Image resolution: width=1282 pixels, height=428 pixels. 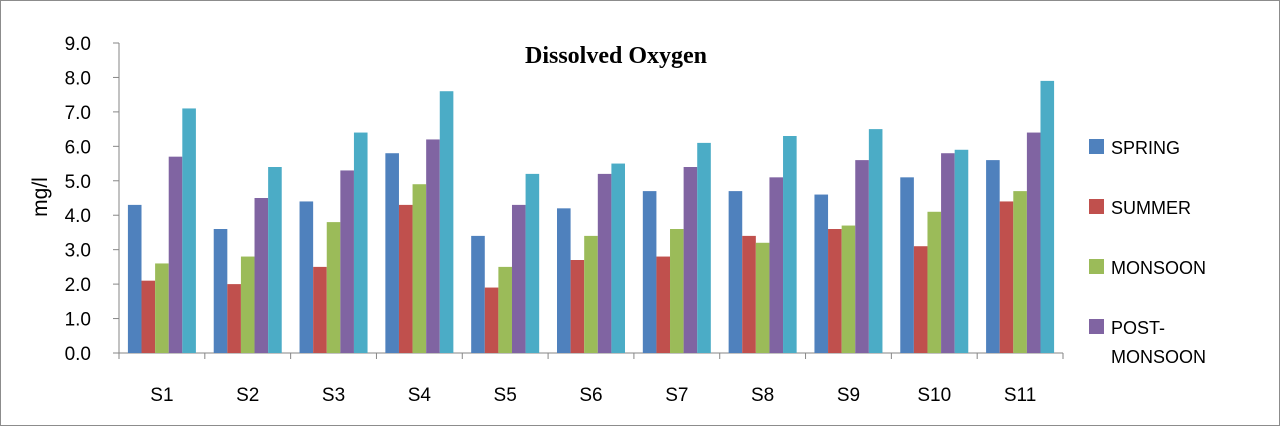 What do you see at coordinates (821, 273) in the screenshot?
I see `bar-spring-s9` at bounding box center [821, 273].